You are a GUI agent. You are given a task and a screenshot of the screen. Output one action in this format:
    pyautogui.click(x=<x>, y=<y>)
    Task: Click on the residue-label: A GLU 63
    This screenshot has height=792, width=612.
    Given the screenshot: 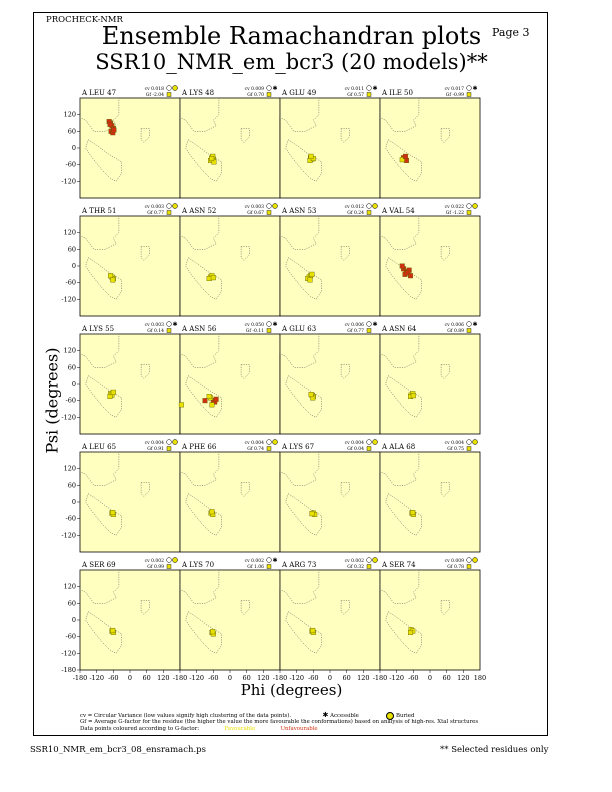 What is the action you would take?
    pyautogui.click(x=298, y=329)
    